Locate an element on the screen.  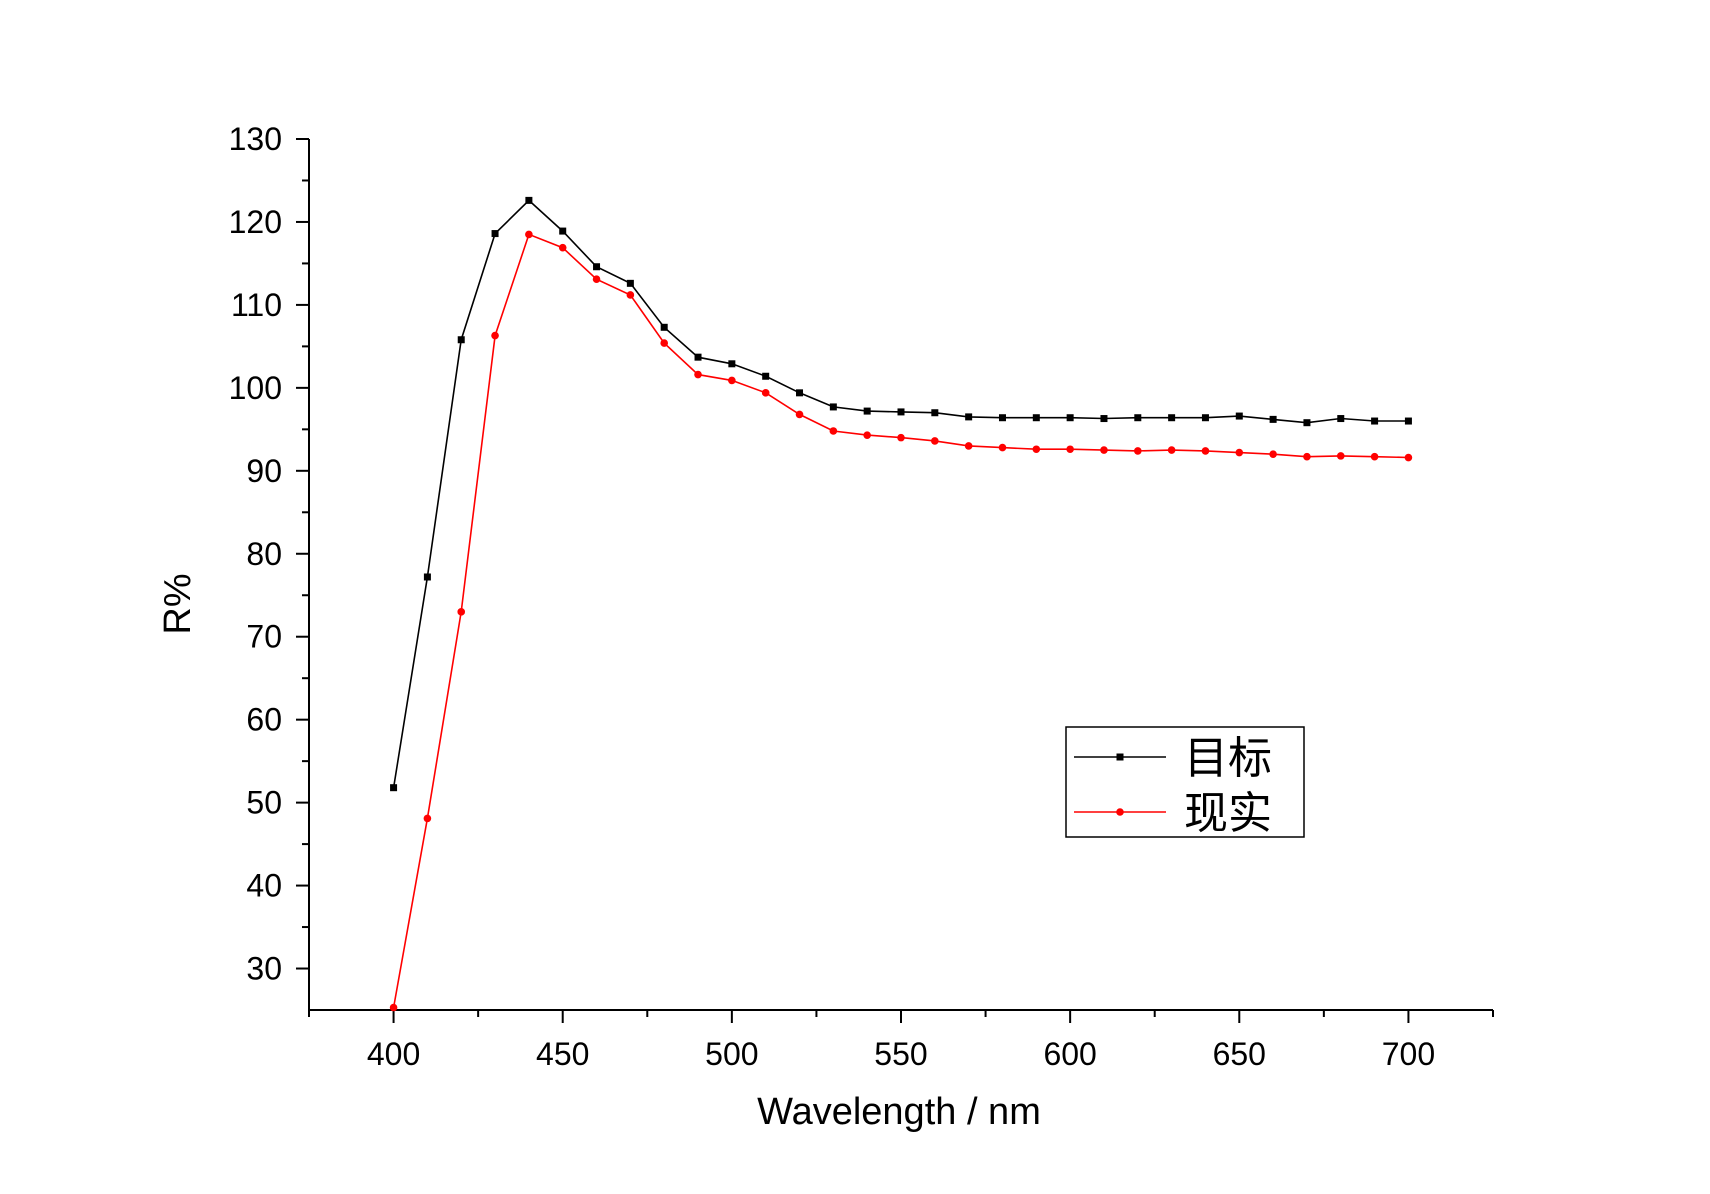
y-tick-label: 110 is located at coordinates (256, 305).